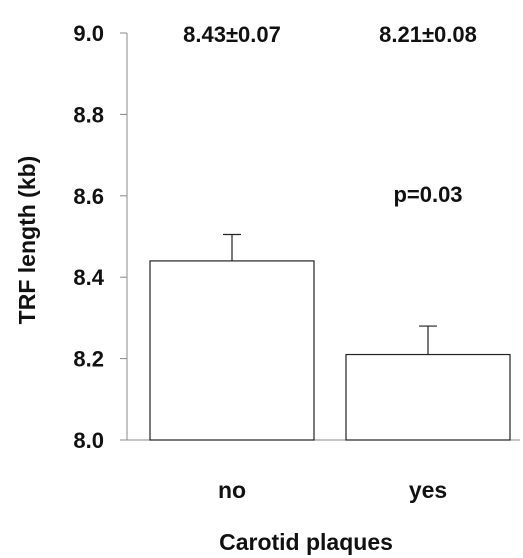  Describe the element at coordinates (232, 247) in the screenshot. I see `error-bar-no` at that location.